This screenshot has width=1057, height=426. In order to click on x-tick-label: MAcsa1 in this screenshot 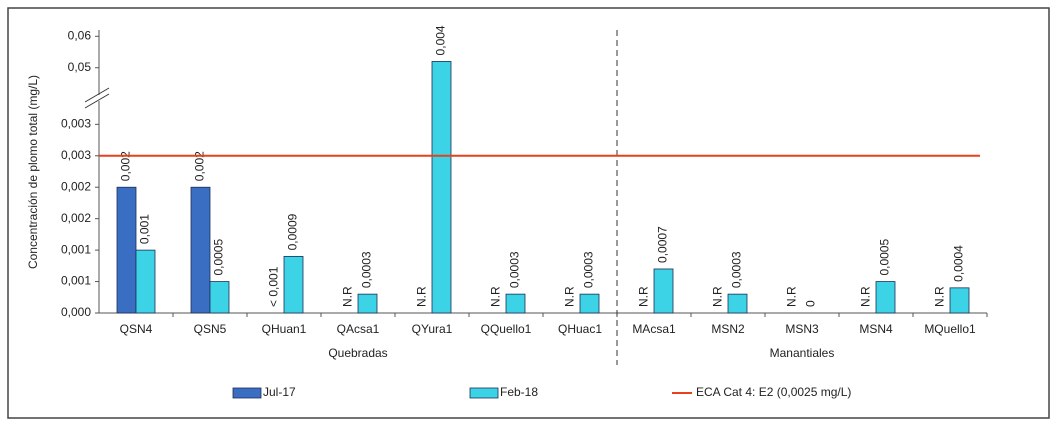, I will do `click(654, 329)`.